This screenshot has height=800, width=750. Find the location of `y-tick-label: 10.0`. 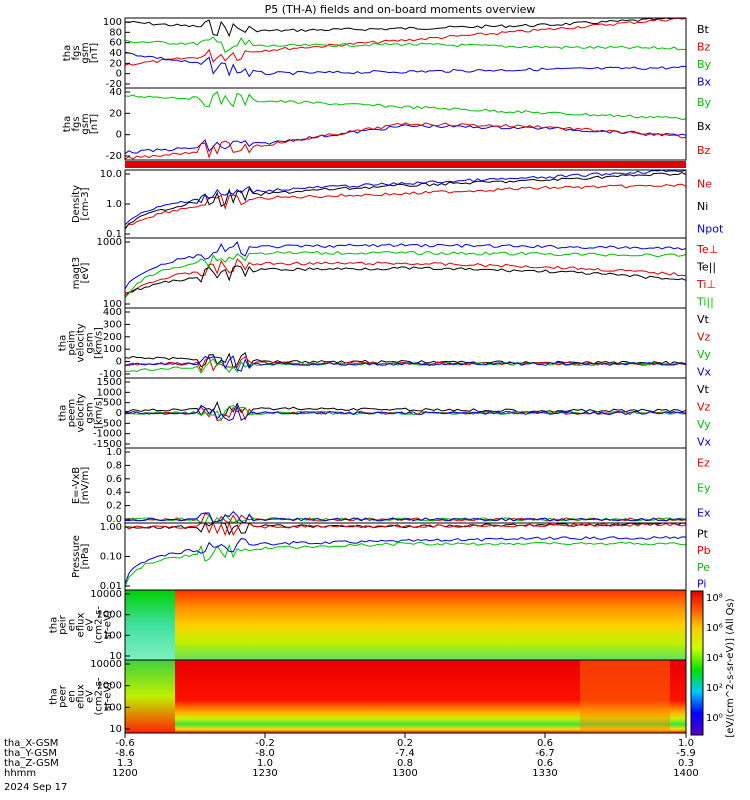

y-tick-label: 10.0 is located at coordinates (111, 174).